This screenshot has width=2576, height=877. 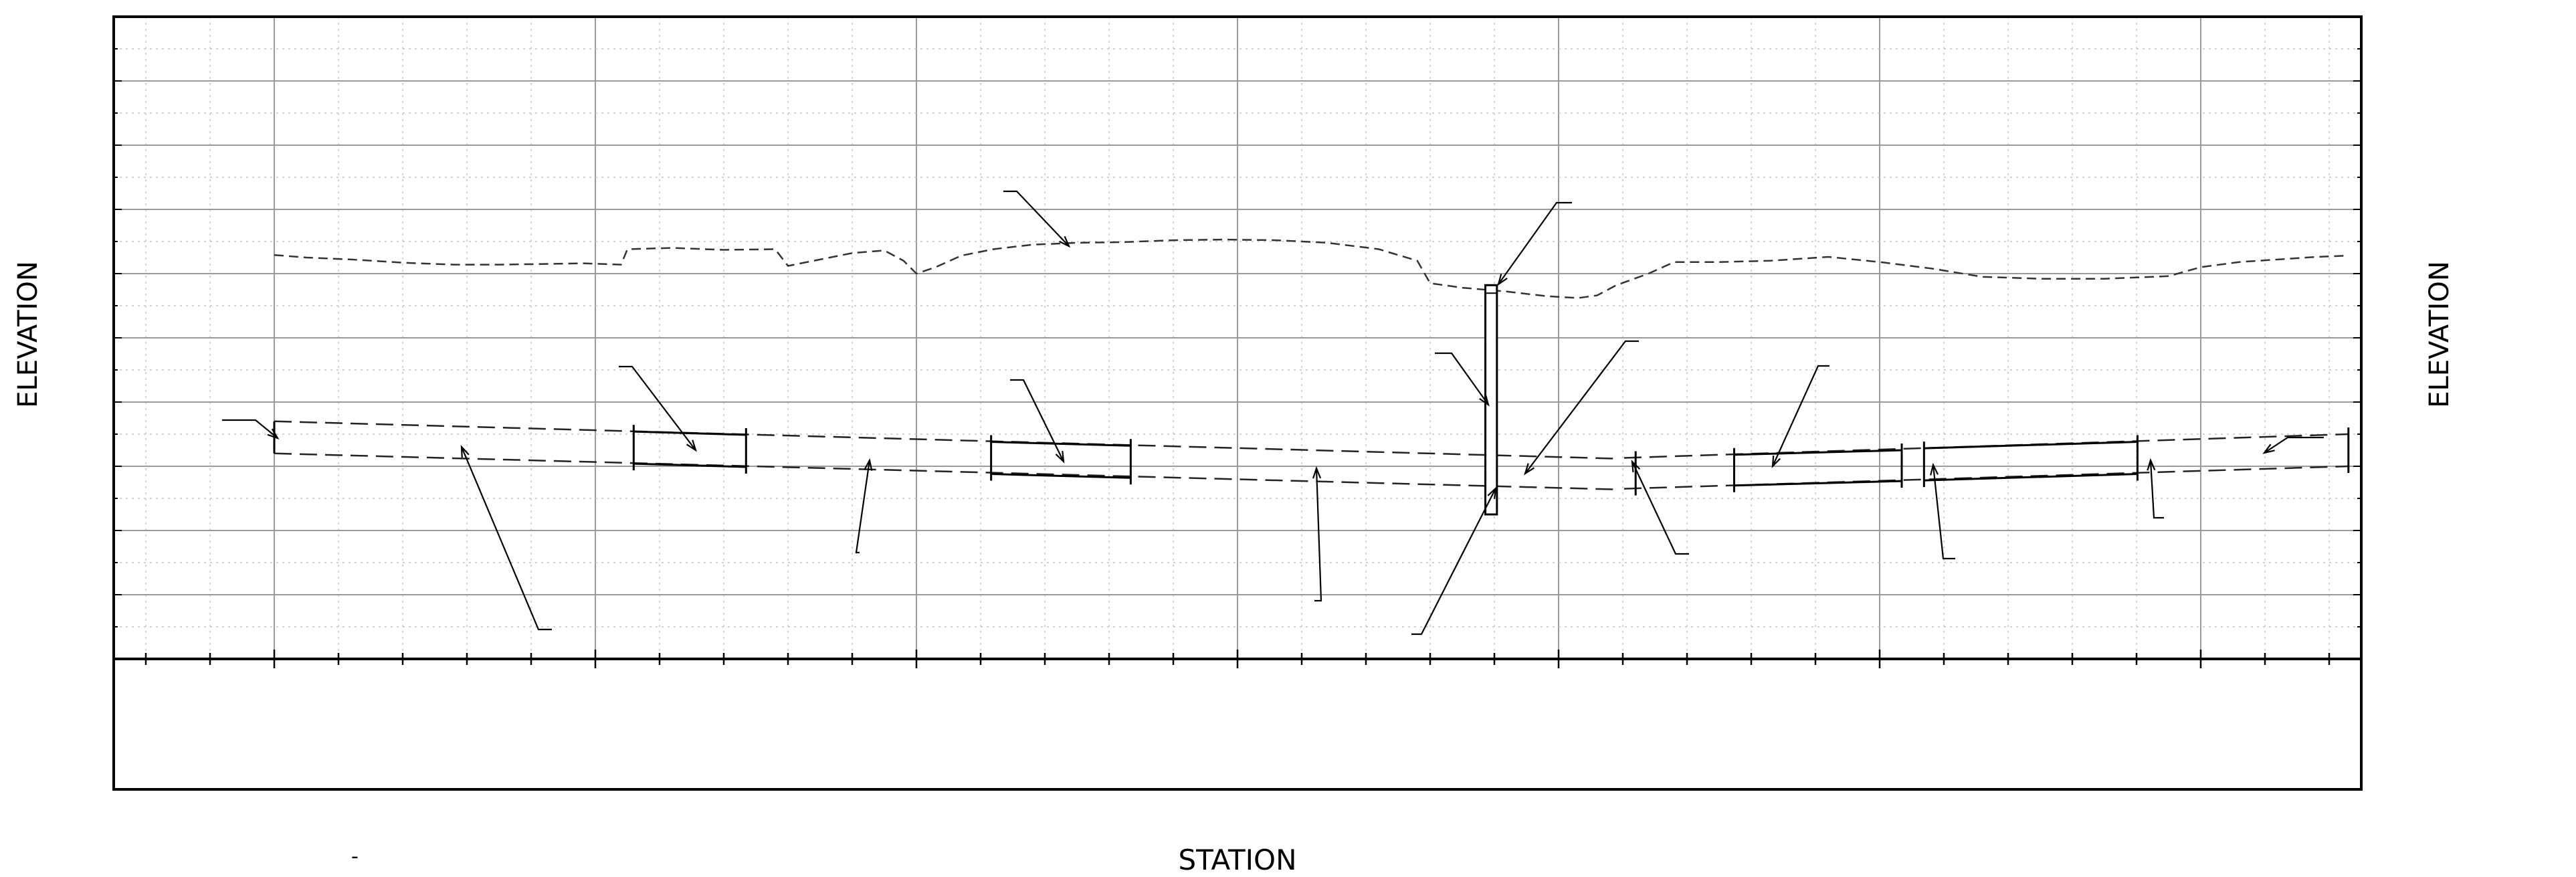 What do you see at coordinates (1535, 243) in the screenshot?
I see `leader-sta-top` at bounding box center [1535, 243].